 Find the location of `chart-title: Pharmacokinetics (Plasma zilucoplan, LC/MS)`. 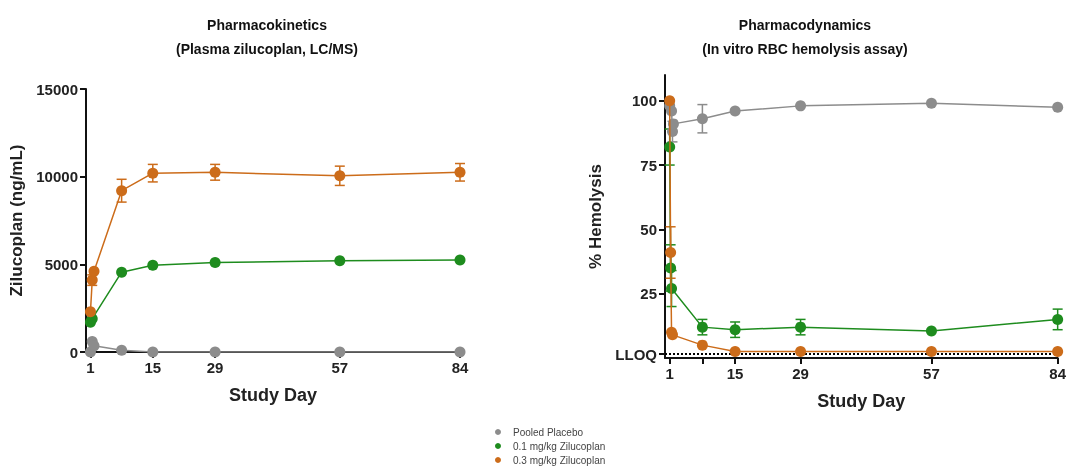

chart-title: Pharmacokinetics (Plasma zilucoplan, LC/MS) is located at coordinates (267, 37).